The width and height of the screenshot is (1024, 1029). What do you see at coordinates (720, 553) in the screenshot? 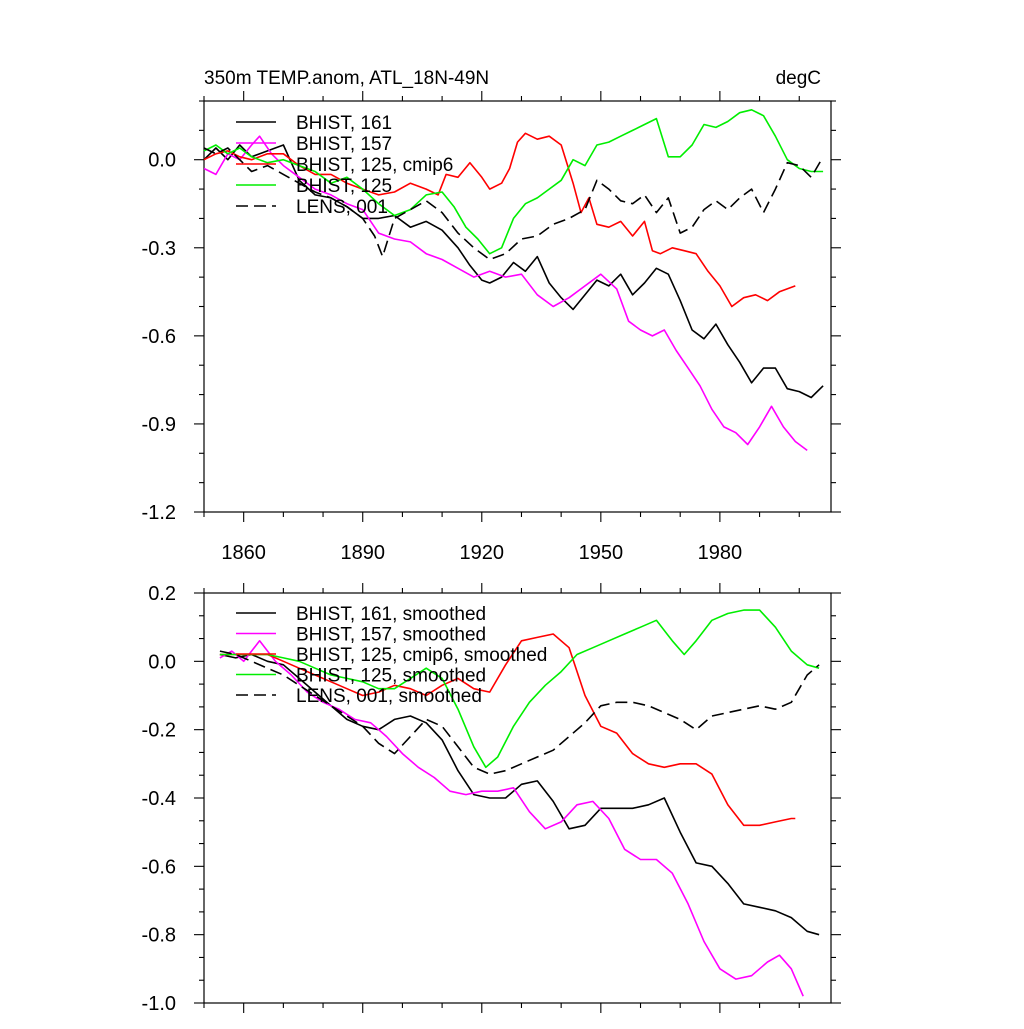
I see `x-tick-label: 1980` at bounding box center [720, 553].